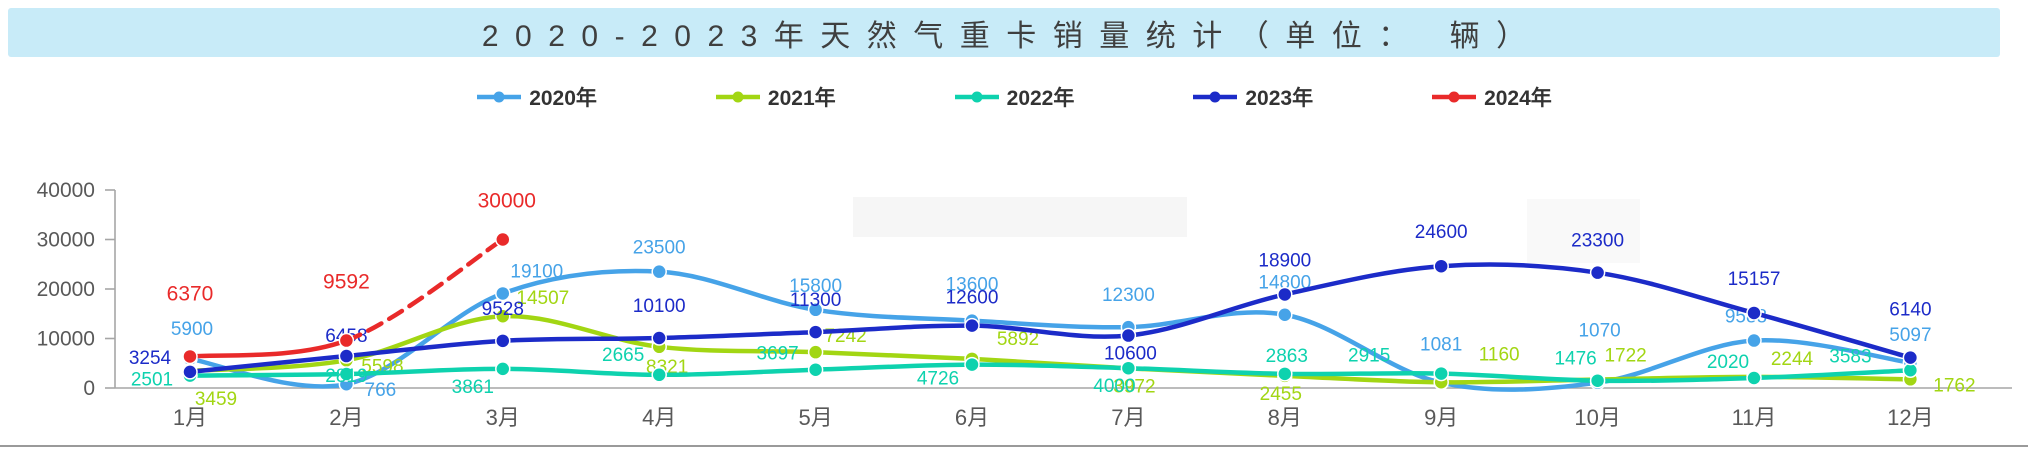 The height and width of the screenshot is (449, 2028). I want to click on data-label-2021年: 14507, so click(542, 298).